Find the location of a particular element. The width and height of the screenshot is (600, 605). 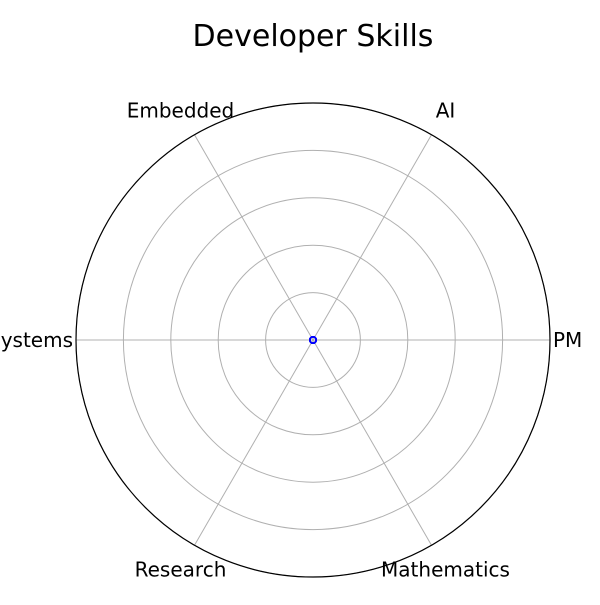

category-label-systems: Systems is located at coordinates (36, 340).